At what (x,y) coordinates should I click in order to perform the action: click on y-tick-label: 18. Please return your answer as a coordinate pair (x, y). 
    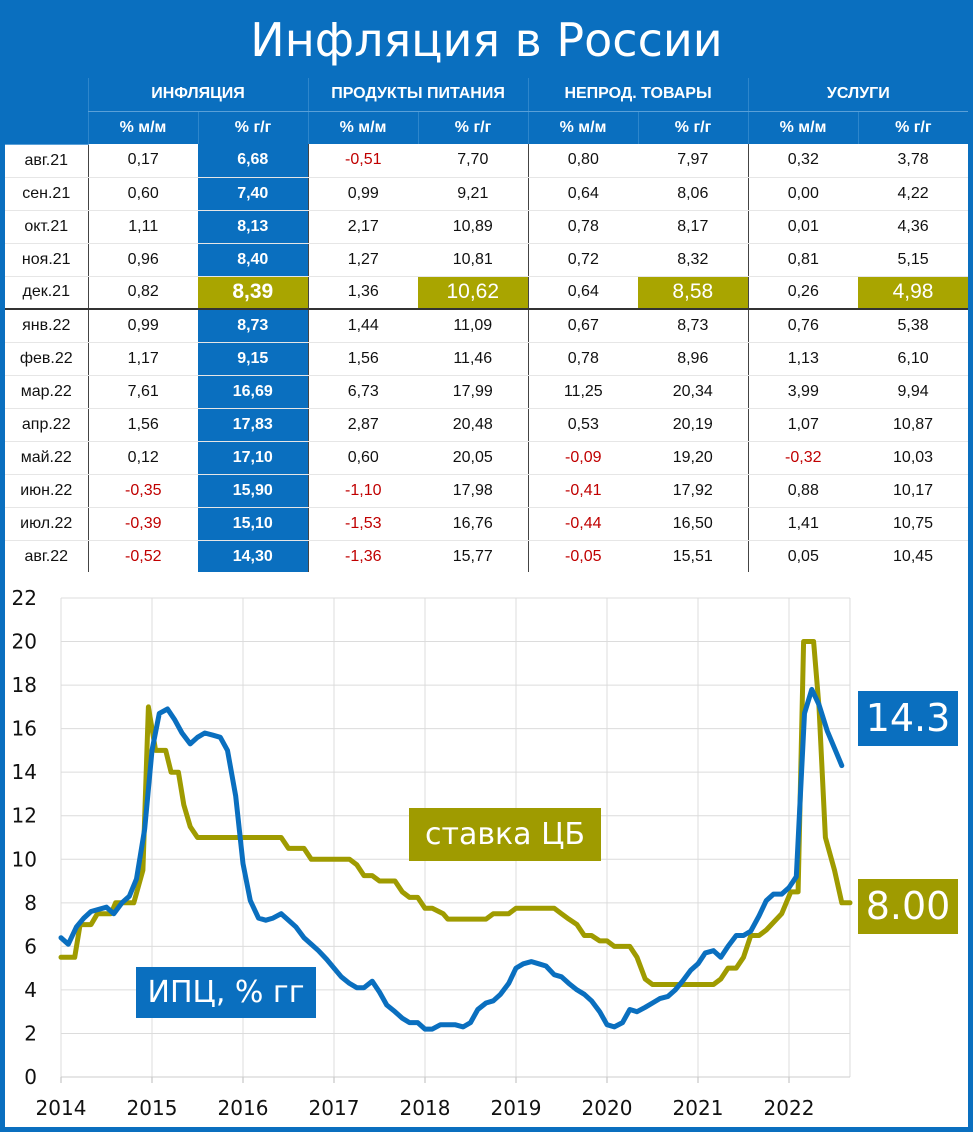
    Looking at the image, I should click on (24, 685).